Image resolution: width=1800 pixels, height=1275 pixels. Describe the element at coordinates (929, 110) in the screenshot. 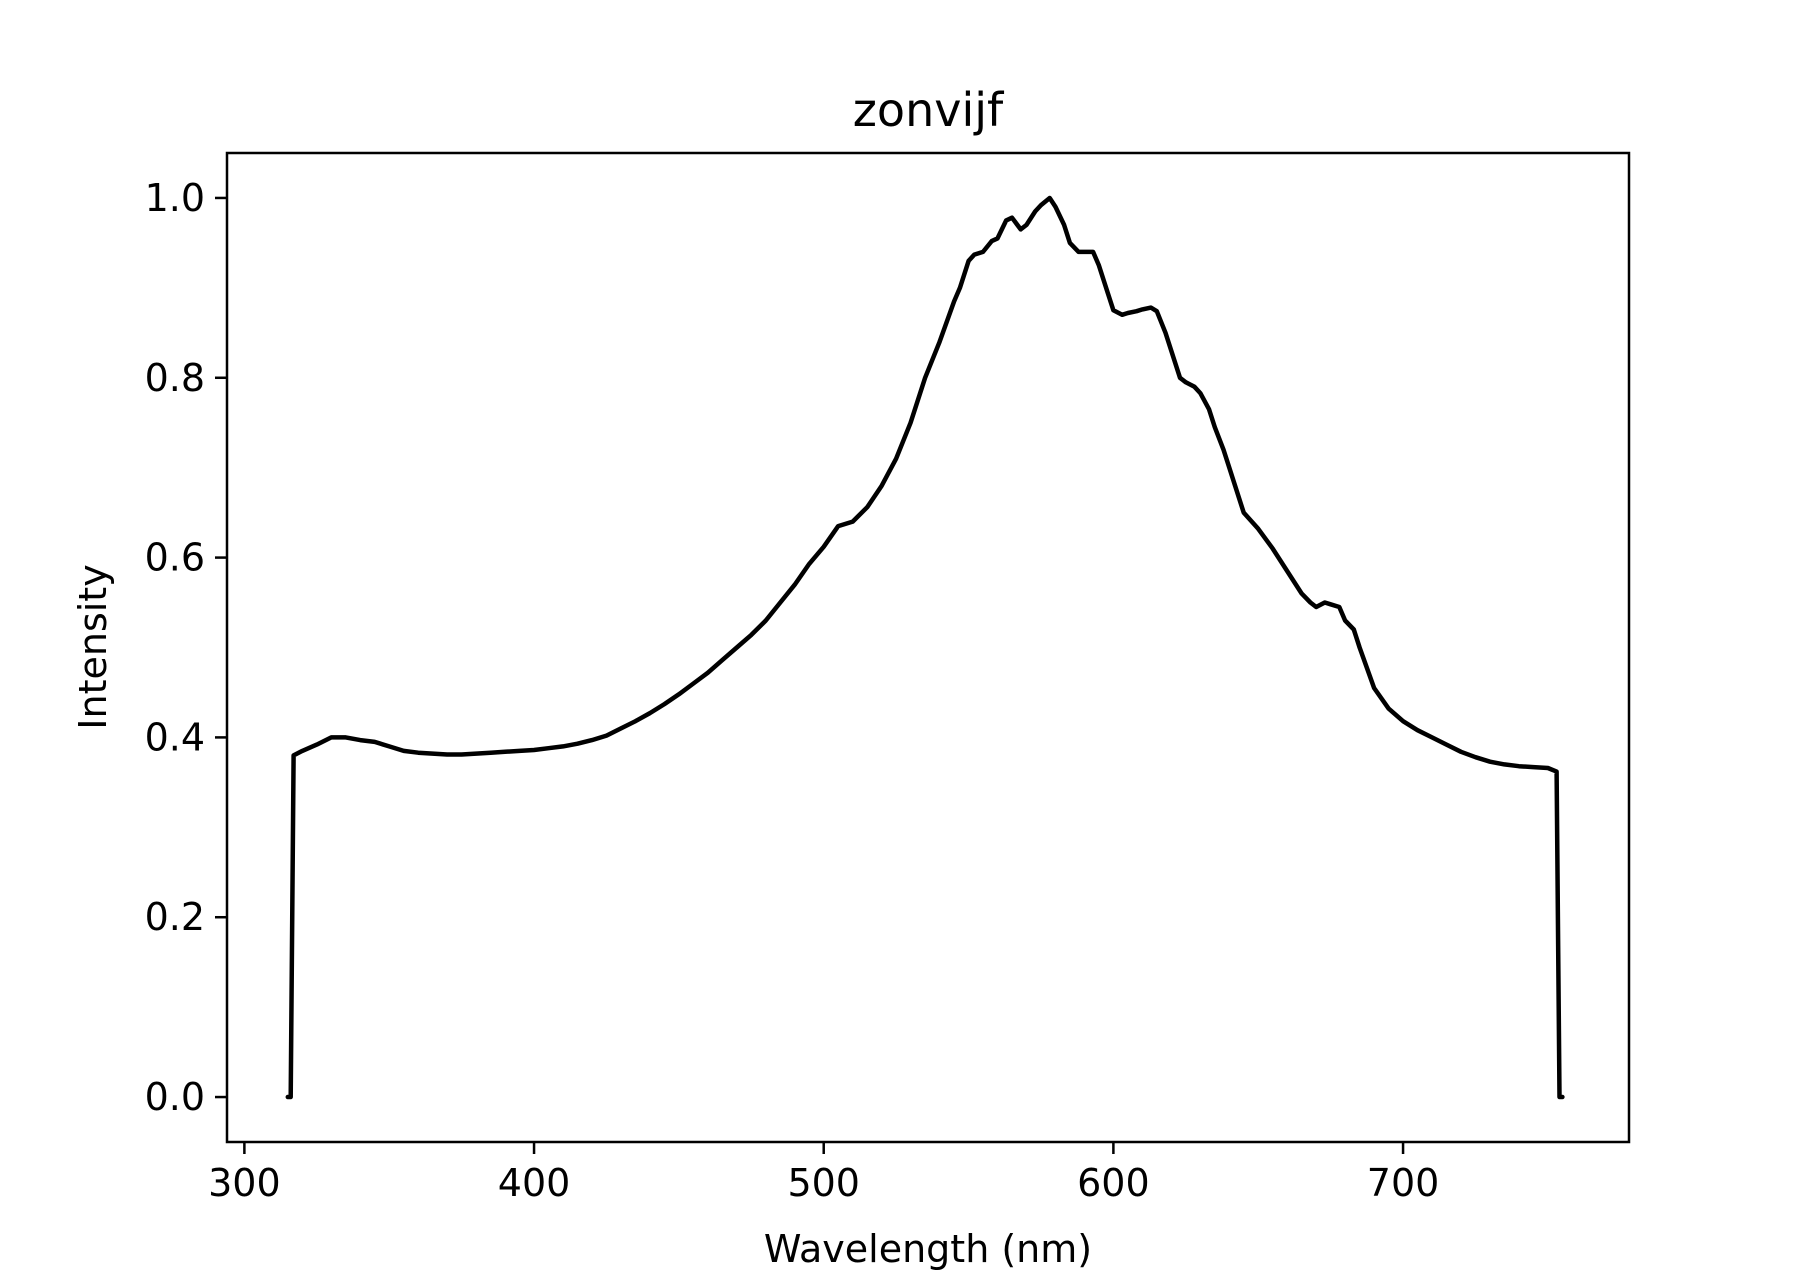

I see `chart-title: zonvijf` at that location.